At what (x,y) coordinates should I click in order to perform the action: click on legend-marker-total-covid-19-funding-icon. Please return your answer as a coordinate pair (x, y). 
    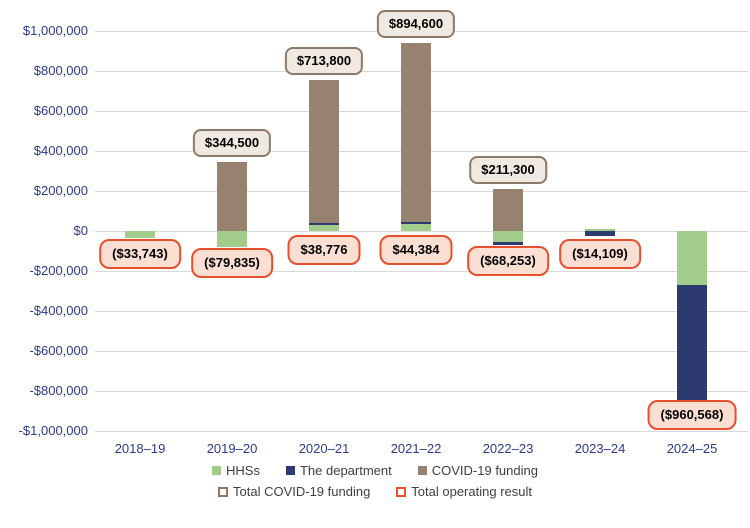
    Looking at the image, I should click on (223, 491).